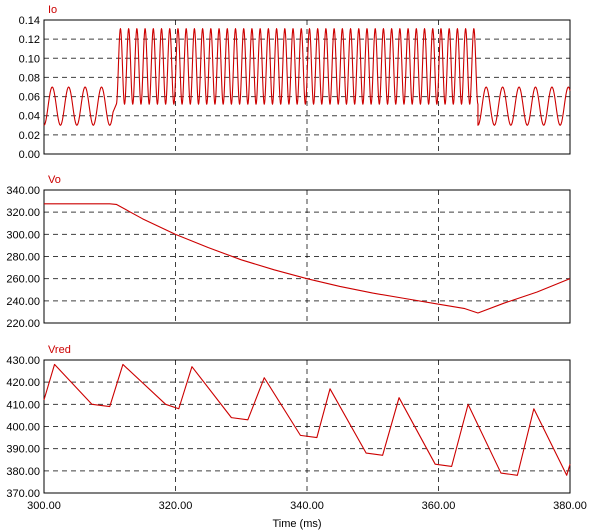 The image size is (593, 532). What do you see at coordinates (23, 361) in the screenshot?
I see `vred-y-tick: 430.00` at bounding box center [23, 361].